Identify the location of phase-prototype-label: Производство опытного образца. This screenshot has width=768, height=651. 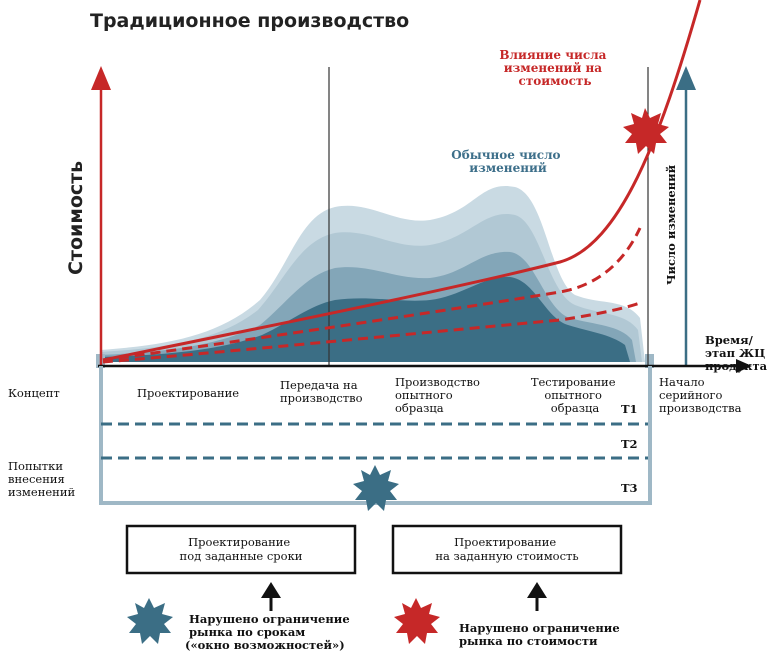
(439, 395).